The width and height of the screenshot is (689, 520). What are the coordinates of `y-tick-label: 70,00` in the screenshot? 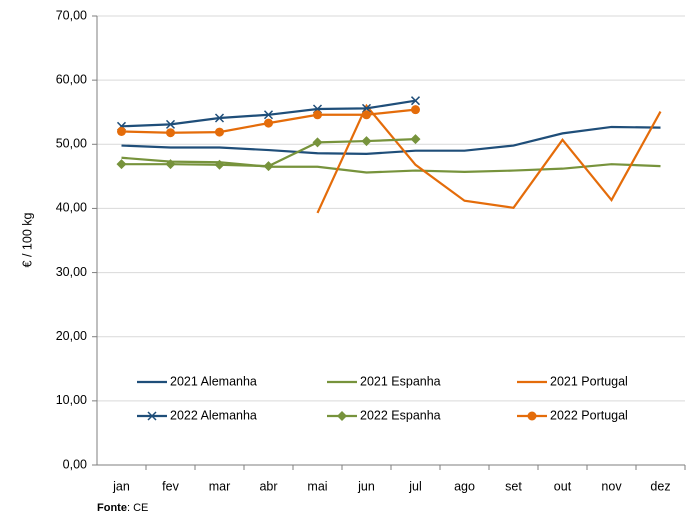 It's located at (71, 15).